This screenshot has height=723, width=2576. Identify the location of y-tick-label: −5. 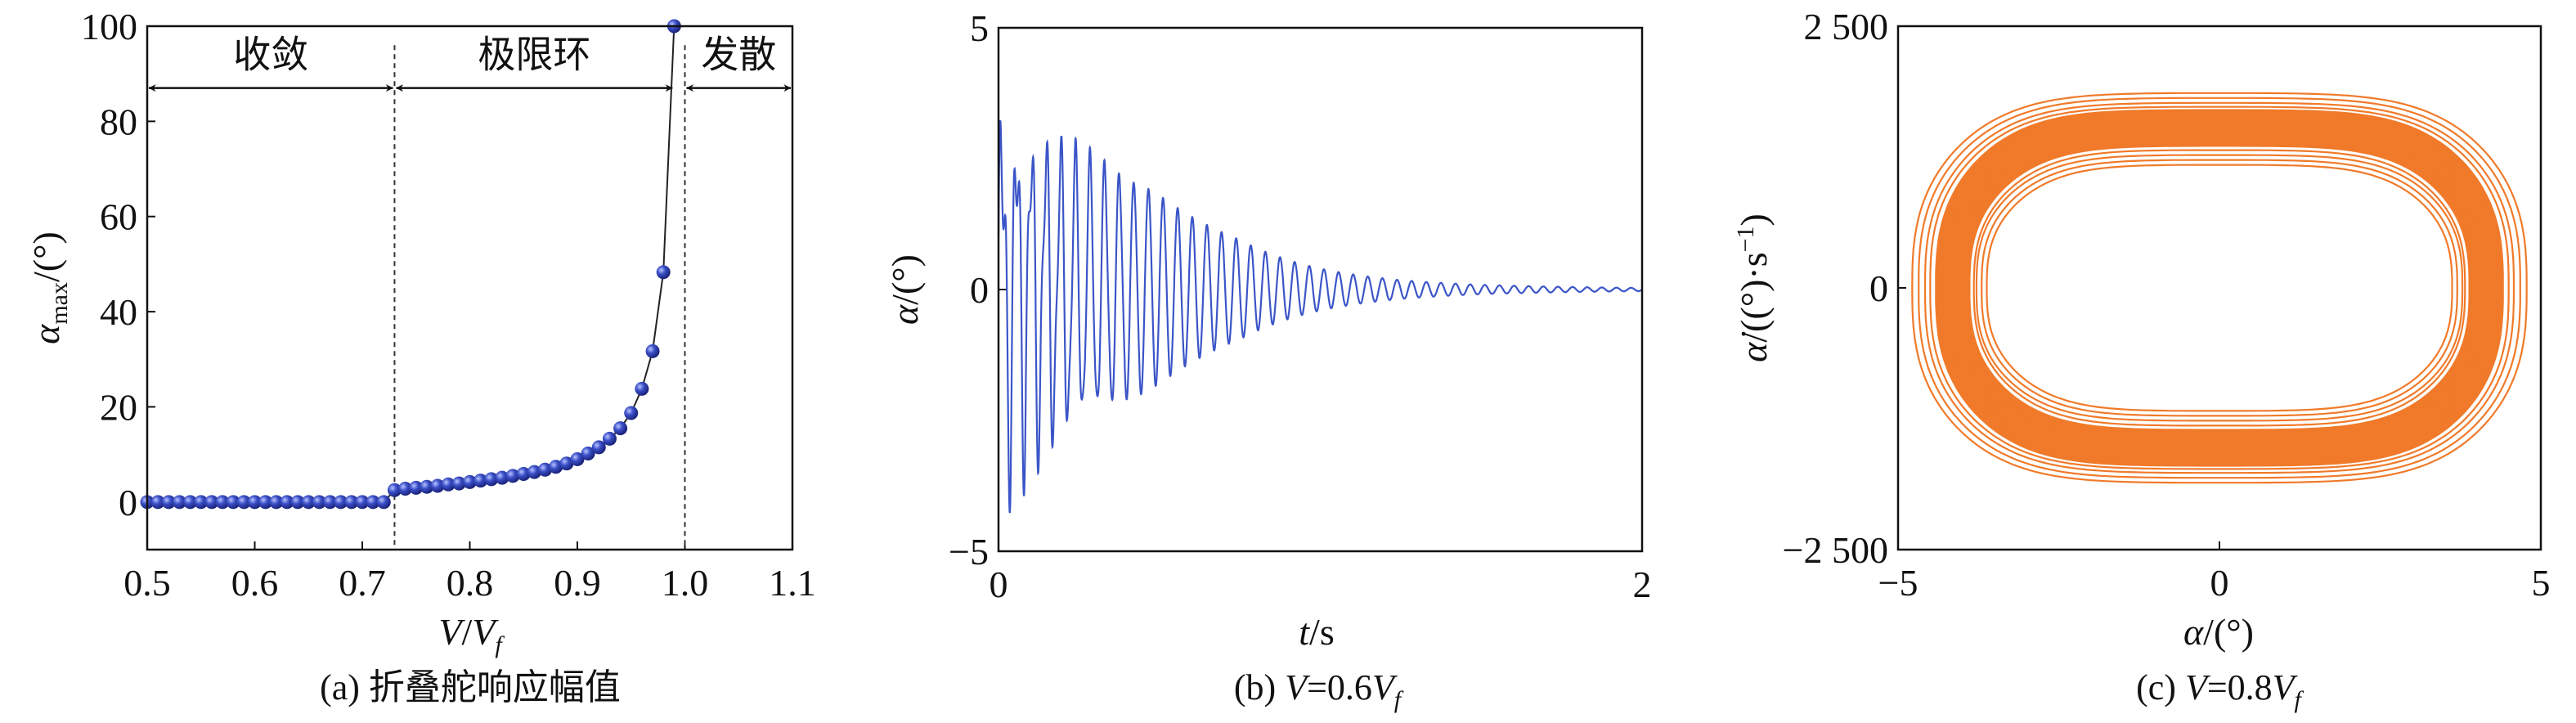
(969, 552).